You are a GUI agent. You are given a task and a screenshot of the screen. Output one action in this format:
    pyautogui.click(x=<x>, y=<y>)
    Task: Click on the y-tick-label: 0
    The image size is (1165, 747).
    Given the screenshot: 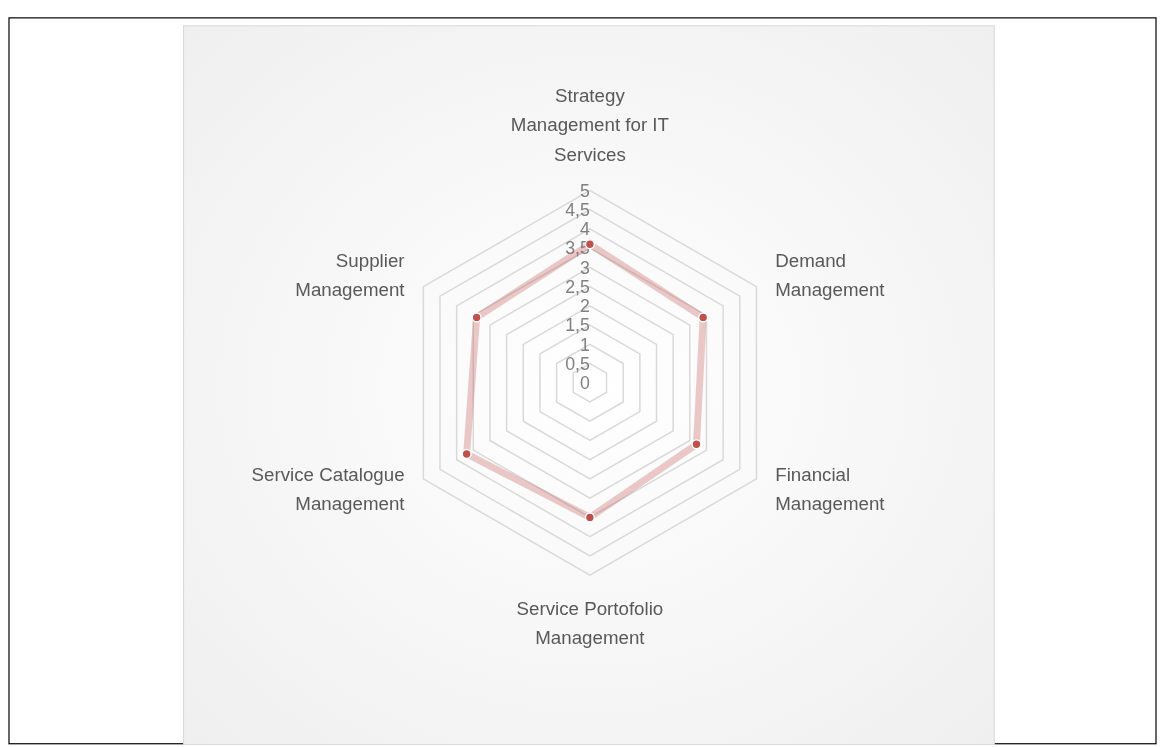 What is the action you would take?
    pyautogui.click(x=585, y=382)
    